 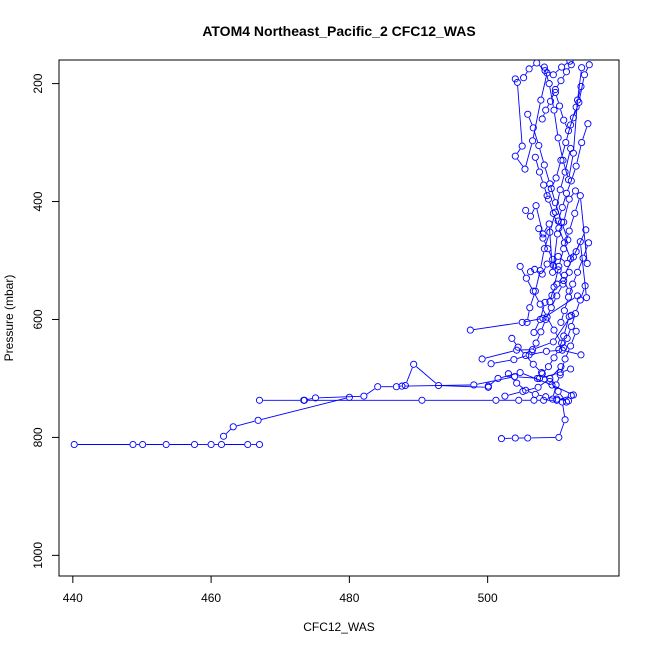 I want to click on x-axis: 440 460 480 500, so click(x=280, y=590).